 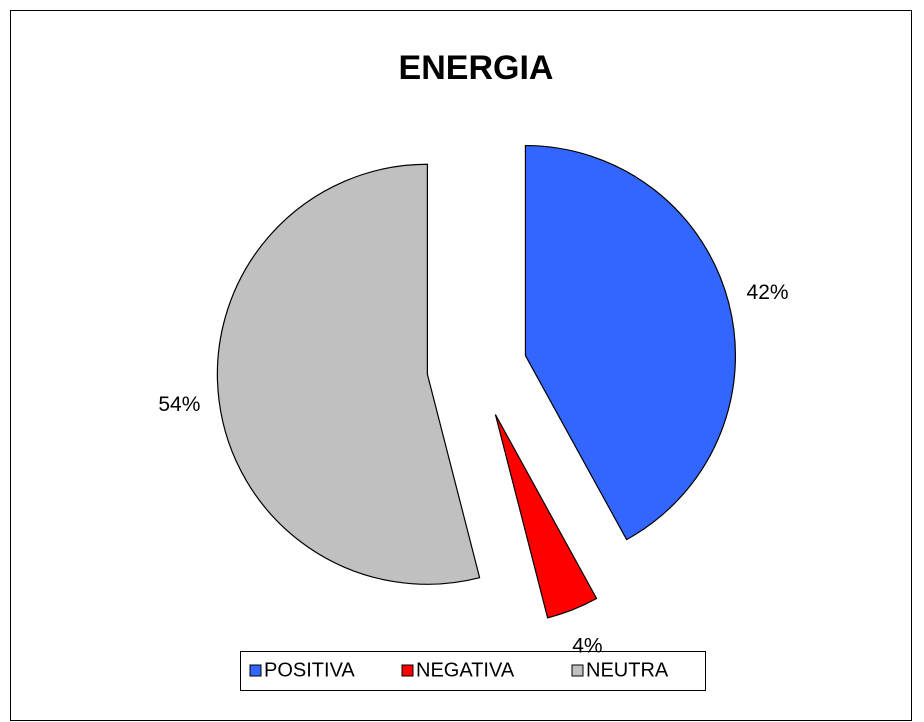 What do you see at coordinates (465, 670) in the screenshot?
I see `legend-label: NEGATIVA` at bounding box center [465, 670].